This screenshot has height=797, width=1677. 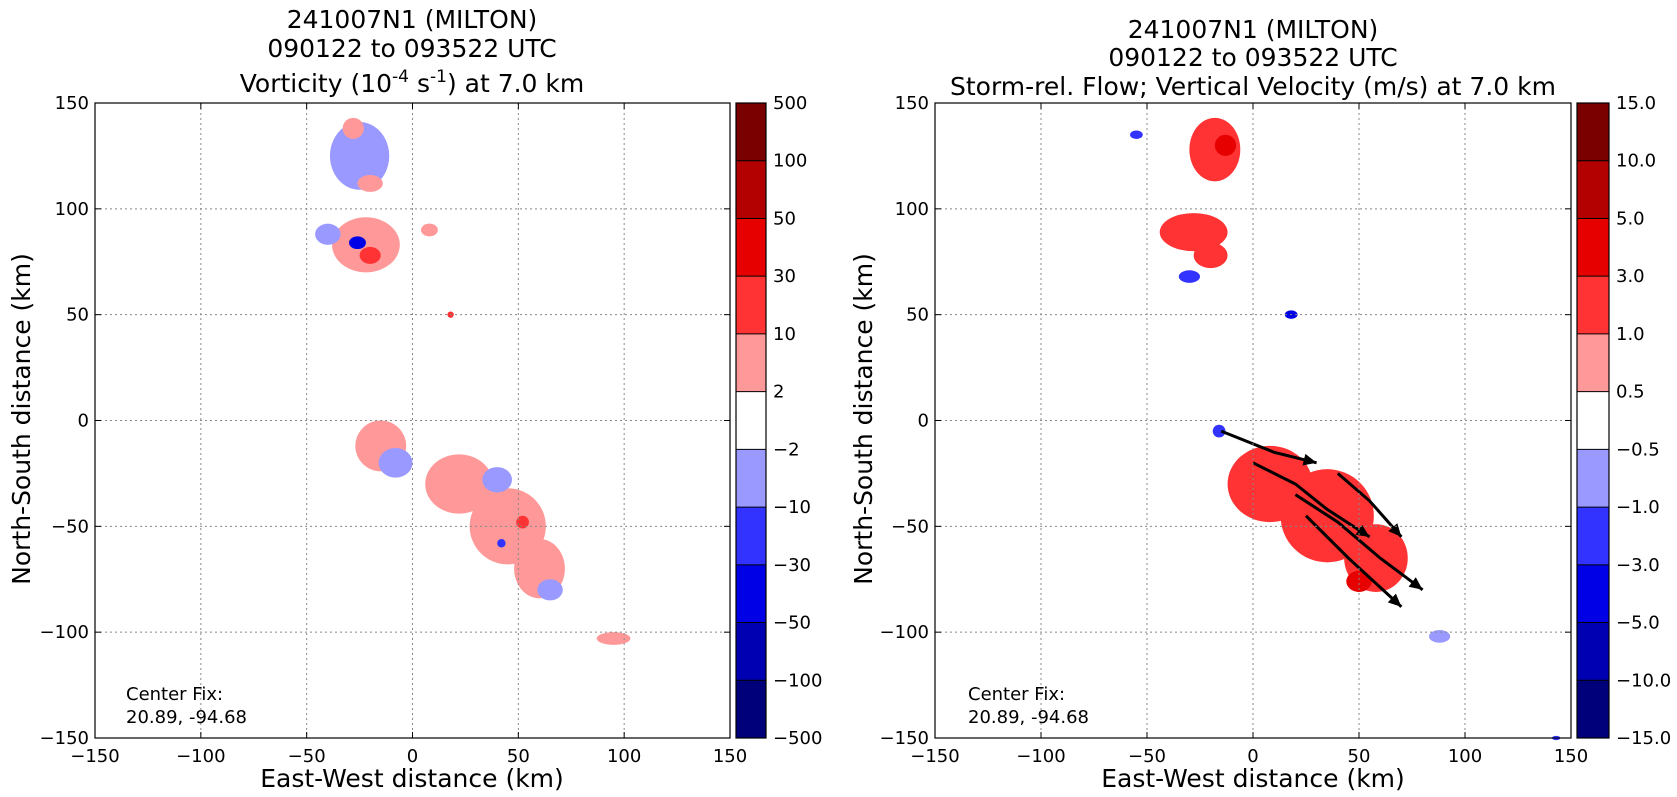 I want to click on x-tick-label: −50, so click(x=1147, y=756).